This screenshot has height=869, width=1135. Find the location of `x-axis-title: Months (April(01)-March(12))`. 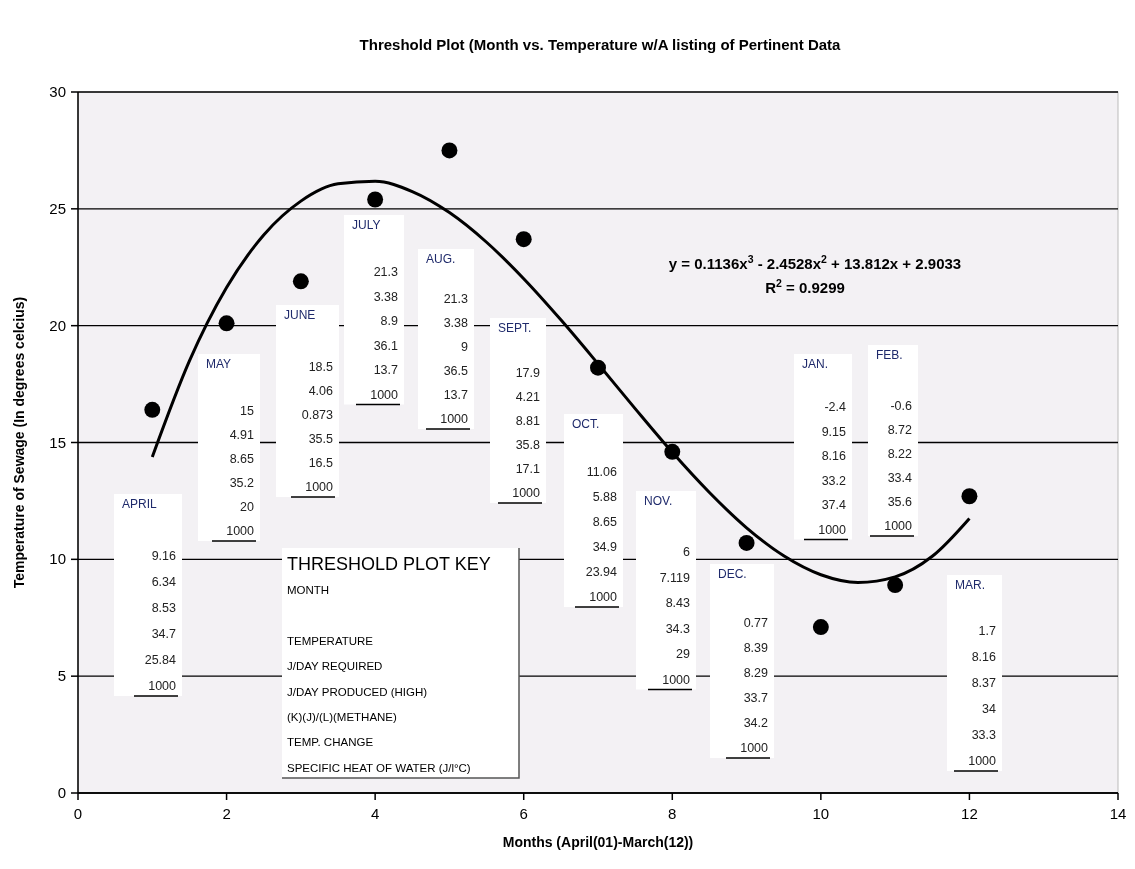

x-axis-title: Months (April(01)-March(12)) is located at coordinates (598, 842).